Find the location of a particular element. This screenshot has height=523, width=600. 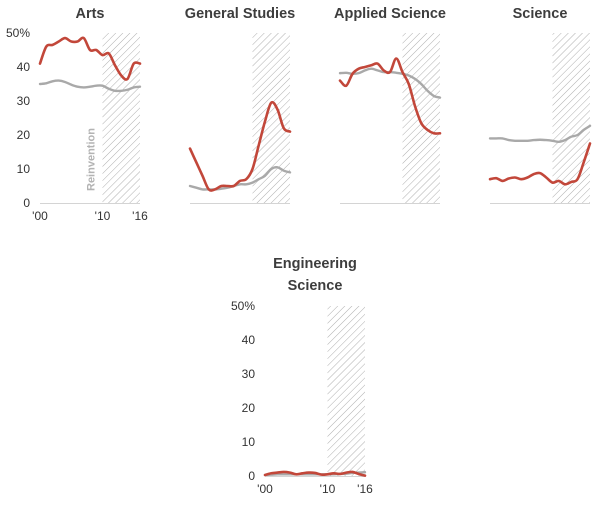

panel-title: Applied Science is located at coordinates (390, 14).